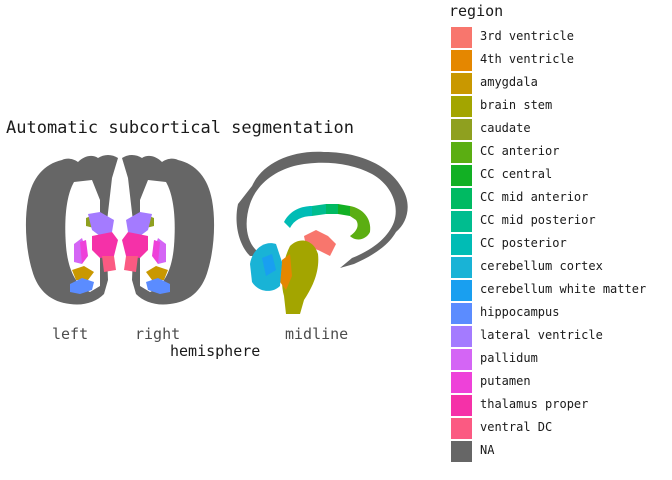  What do you see at coordinates (158, 334) in the screenshot?
I see `x-tick-right: right` at bounding box center [158, 334].